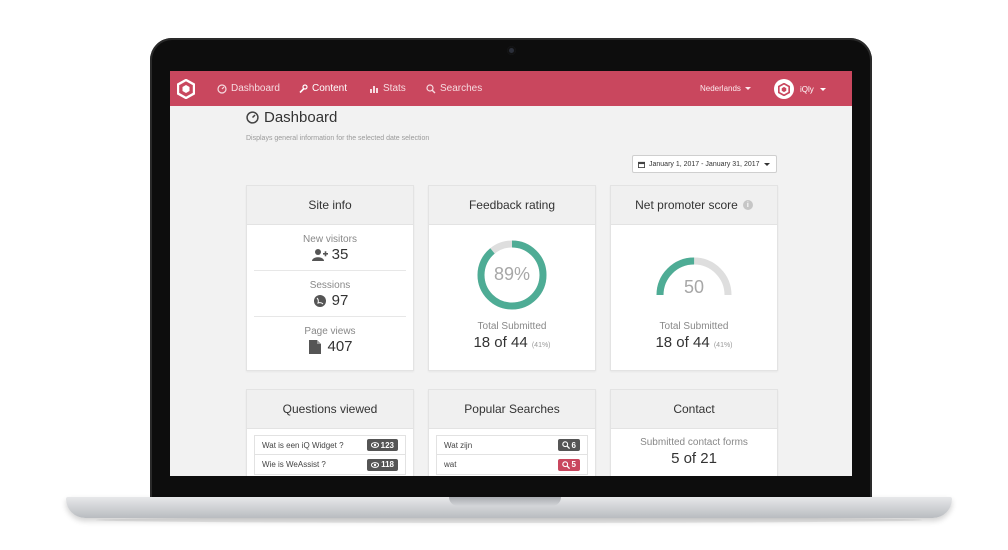 Image resolution: width=1008 pixels, height=550 pixels. I want to click on search-count-badge: 5, so click(568, 464).